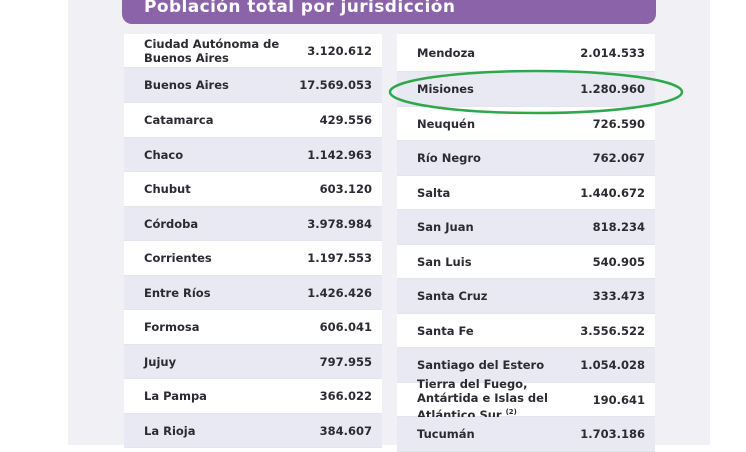 The width and height of the screenshot is (746, 452). I want to click on table-row: Salta 1.440.672, so click(526, 193).